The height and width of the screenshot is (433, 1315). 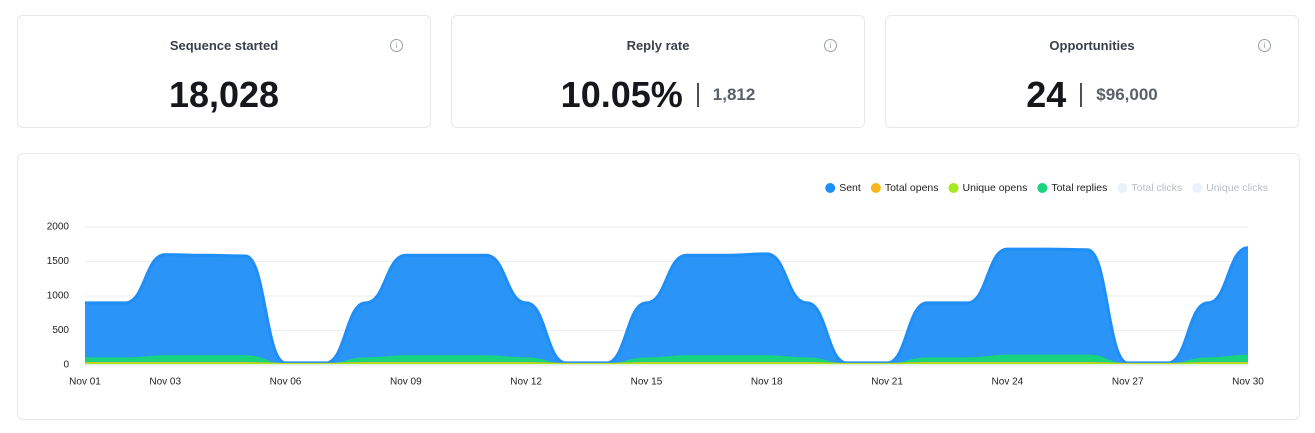 What do you see at coordinates (286, 382) in the screenshot?
I see `x-tick-label: Nov 06` at bounding box center [286, 382].